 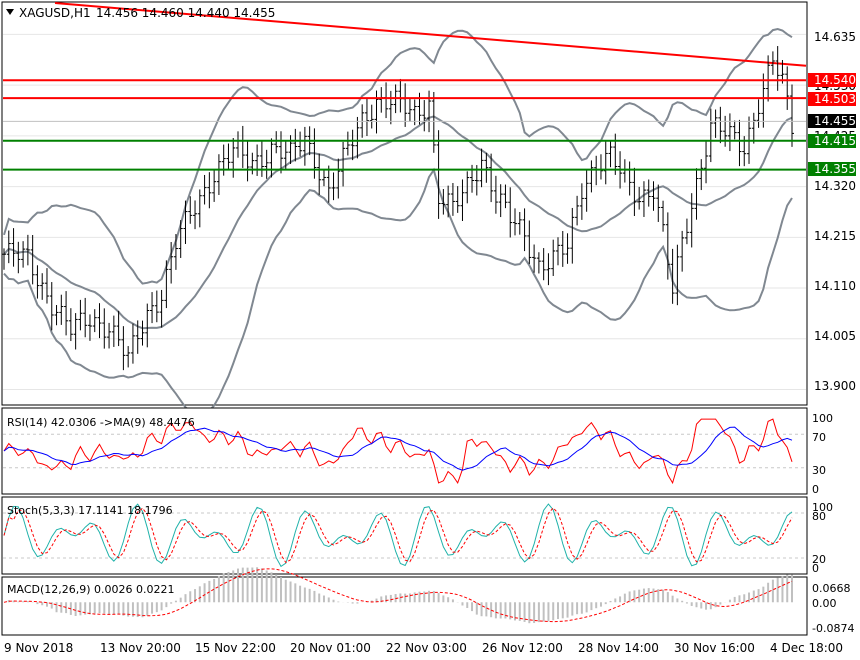 I want to click on time-tick: 13 Nov 20:00, so click(x=140, y=648).